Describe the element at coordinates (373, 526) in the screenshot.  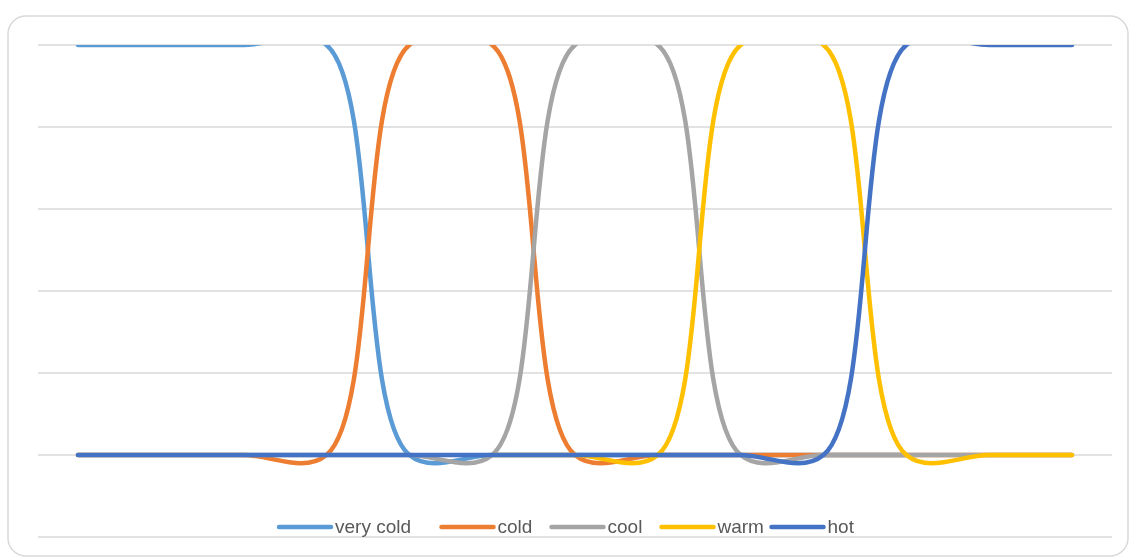
I see `legend-label: very cold` at that location.